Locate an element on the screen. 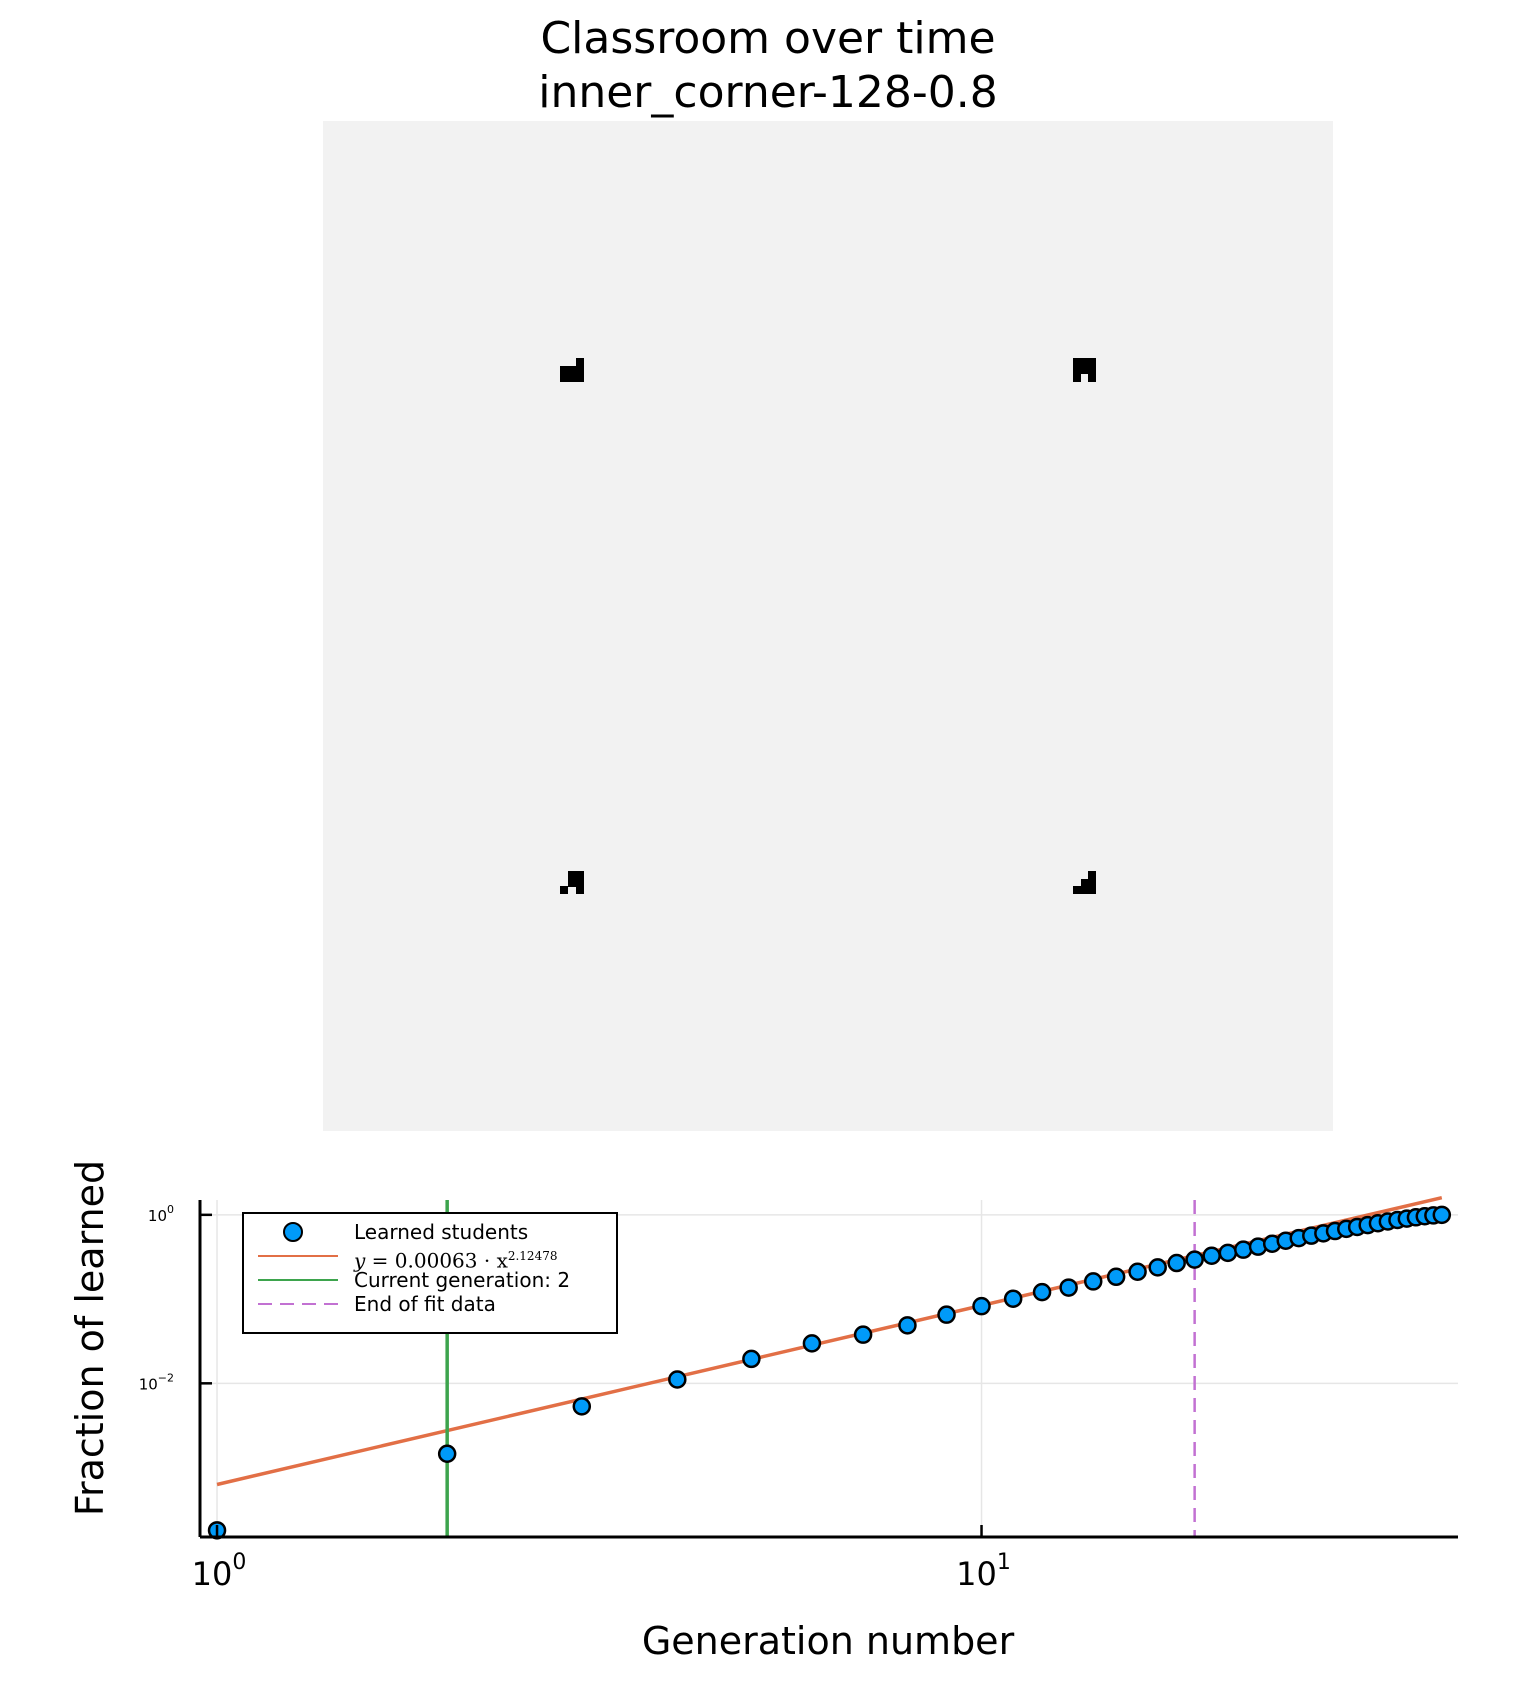  x-axis-label: Generation number is located at coordinates (828, 1641).